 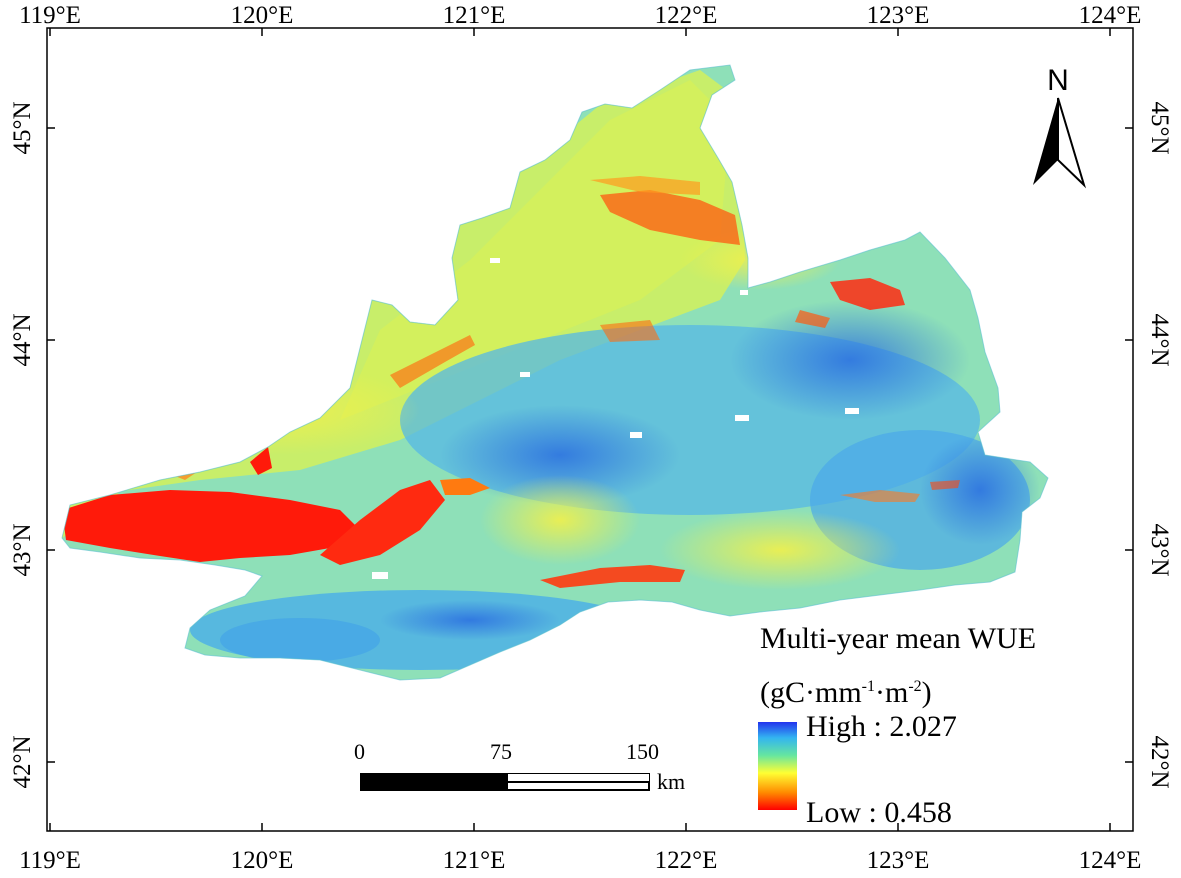 What do you see at coordinates (1159, 549) in the screenshot?
I see `lat-label-right: 43°N` at bounding box center [1159, 549].